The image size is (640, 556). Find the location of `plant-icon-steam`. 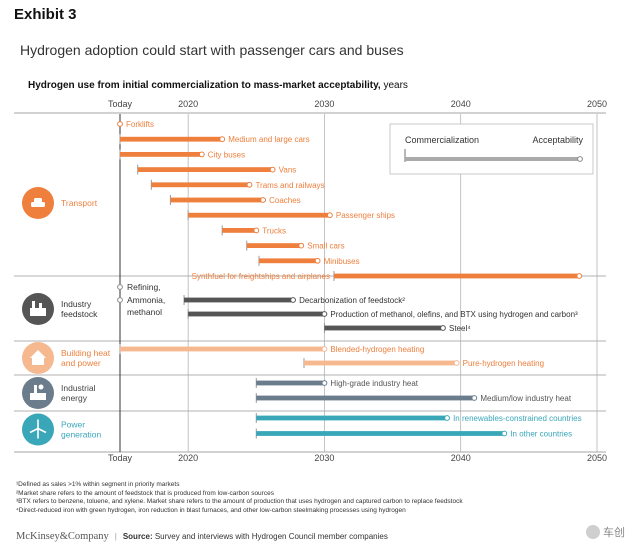

plant-icon-steam is located at coordinates (41, 387).